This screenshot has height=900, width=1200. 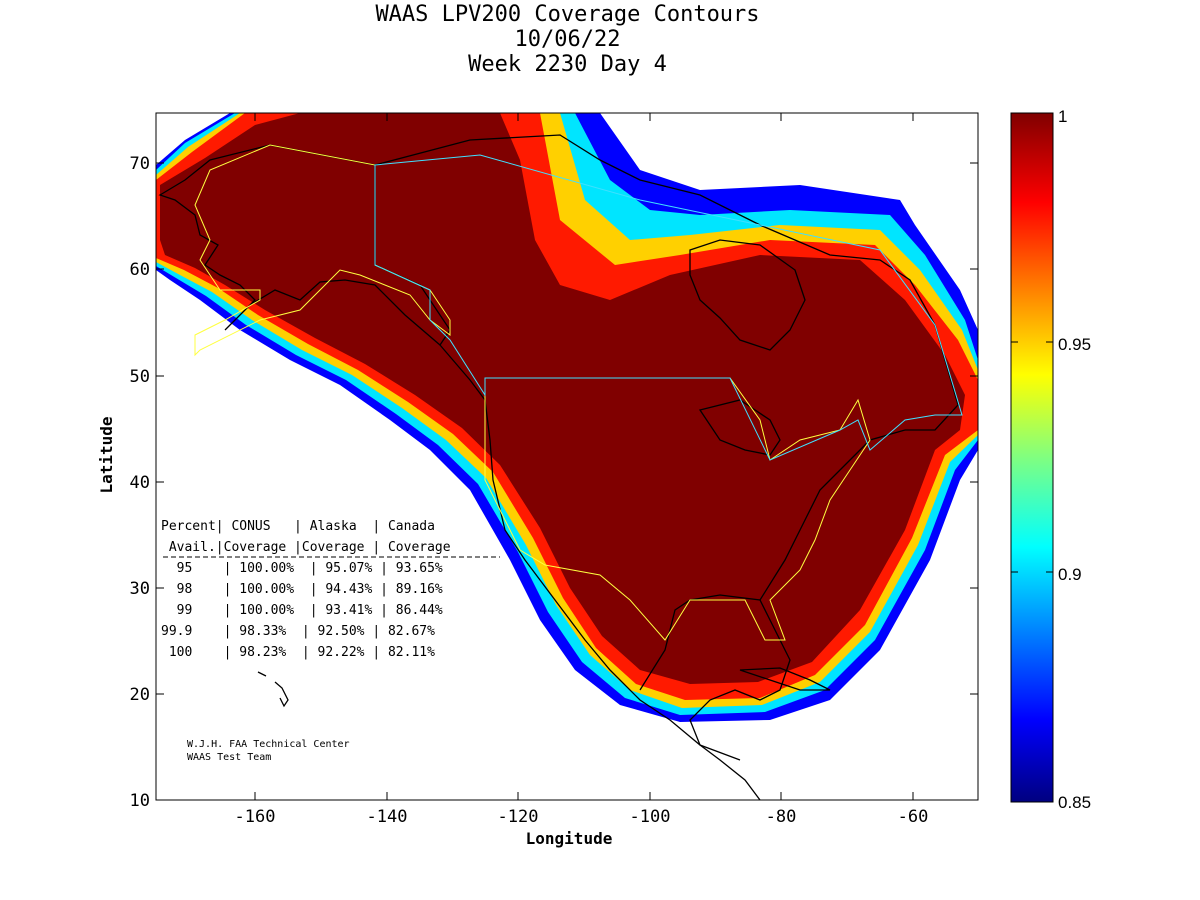 I want to click on y-axis-label: Latitude, so click(x=106, y=454).